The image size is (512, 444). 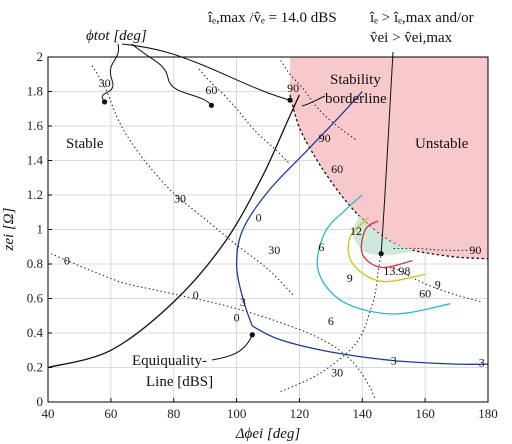 I want to click on stability-borderline-label-2: borderline, so click(x=356, y=99).